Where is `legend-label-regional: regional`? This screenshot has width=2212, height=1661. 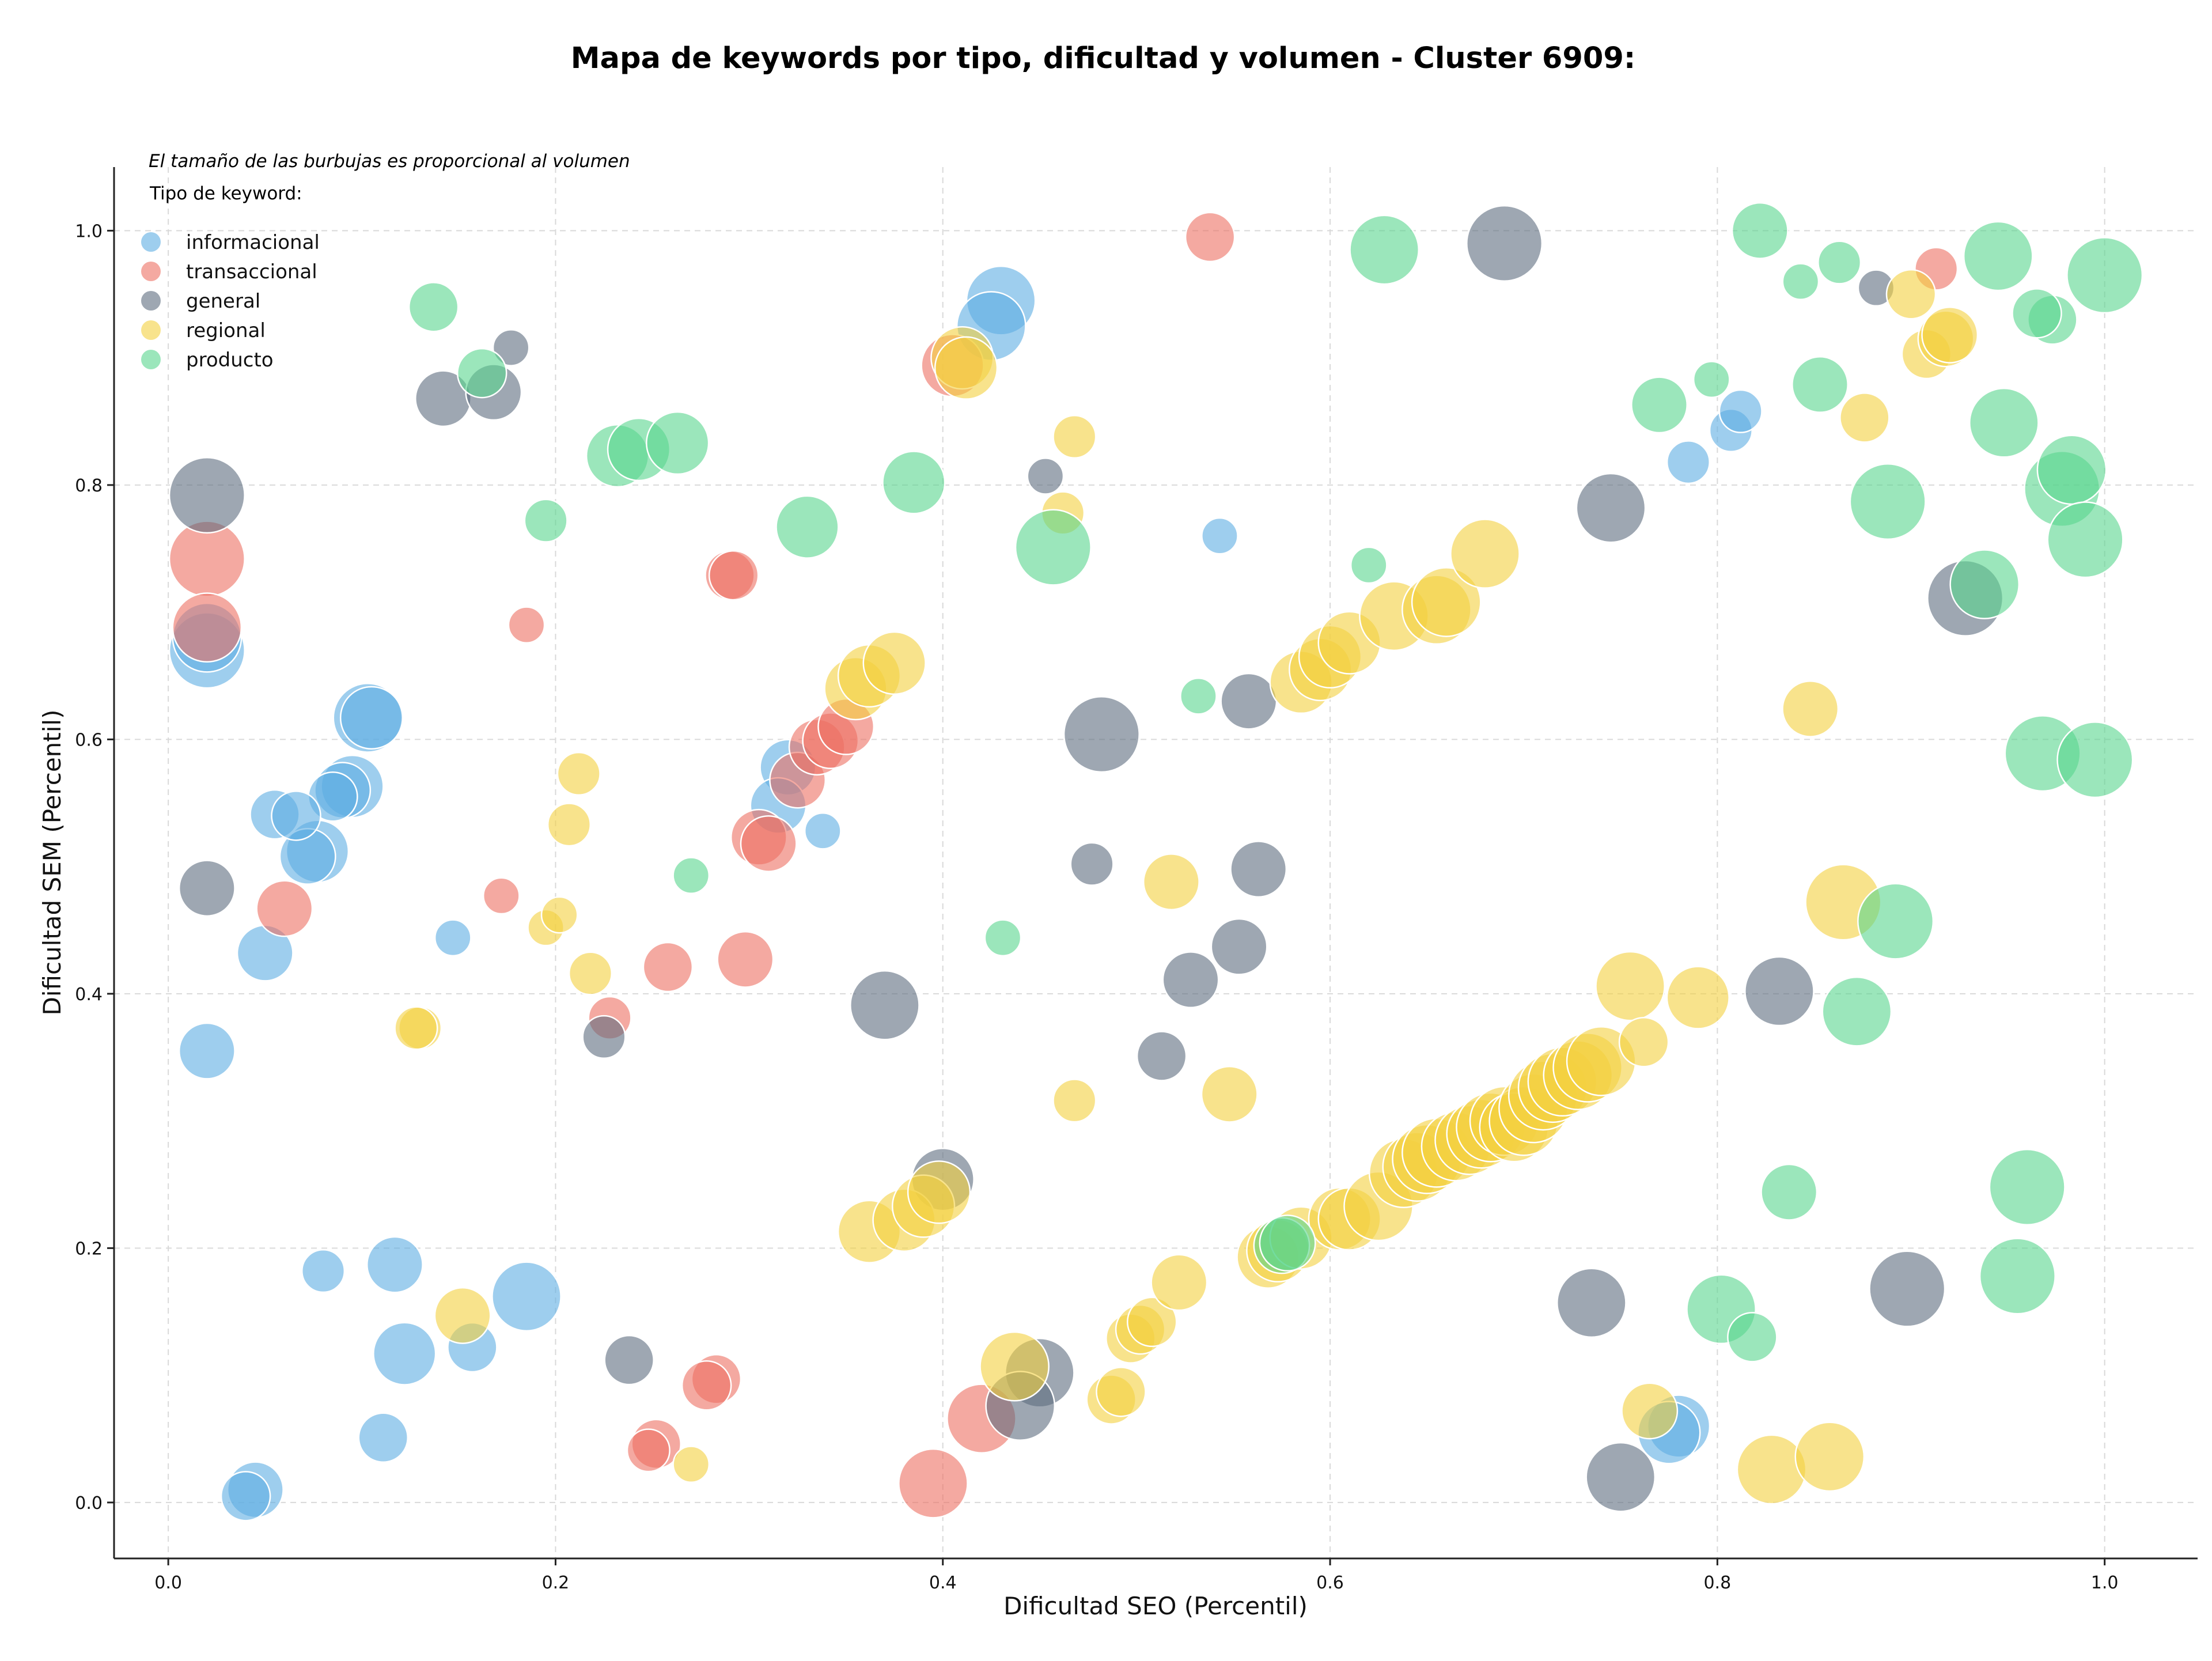
legend-label-regional: regional is located at coordinates (226, 330).